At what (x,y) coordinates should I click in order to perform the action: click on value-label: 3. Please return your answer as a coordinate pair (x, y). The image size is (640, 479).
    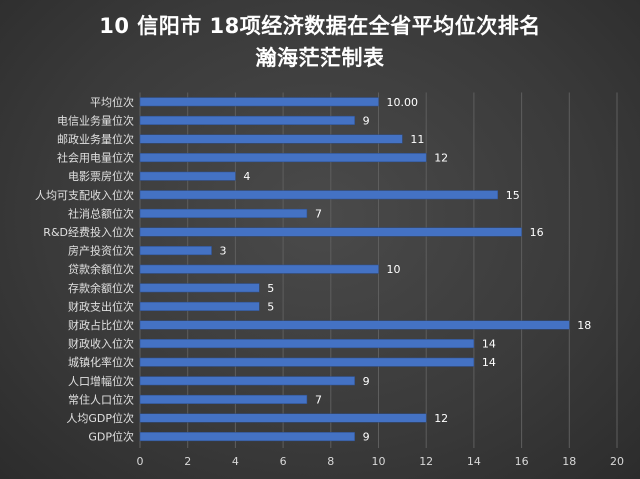
    Looking at the image, I should click on (223, 251).